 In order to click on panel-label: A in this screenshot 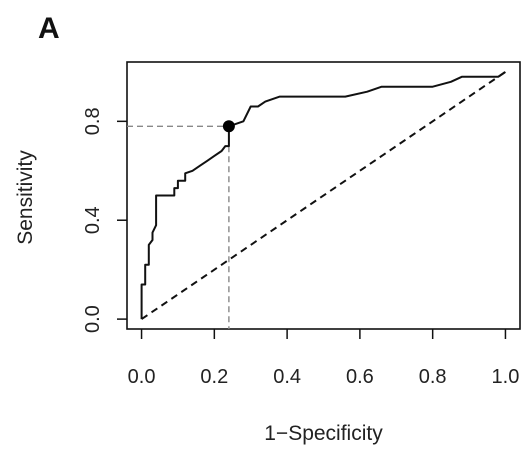, I will do `click(49, 28)`.